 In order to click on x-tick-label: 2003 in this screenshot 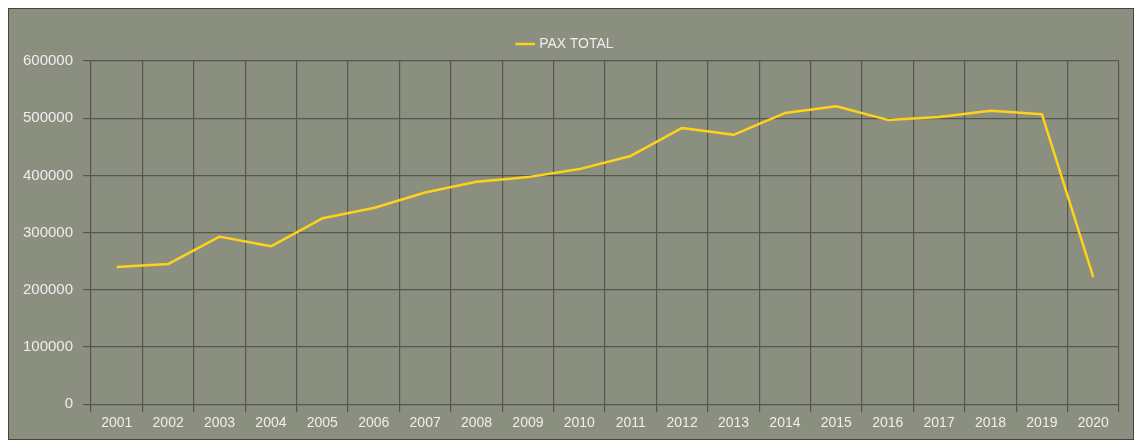, I will do `click(219, 422)`.